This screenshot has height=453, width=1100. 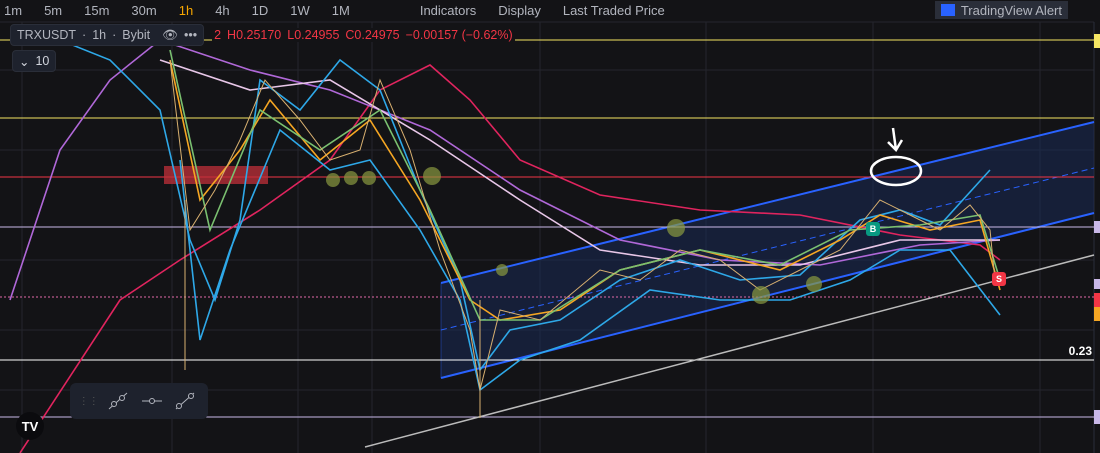 I want to click on horizontal-line-tool-icon, so click(x=152, y=401).